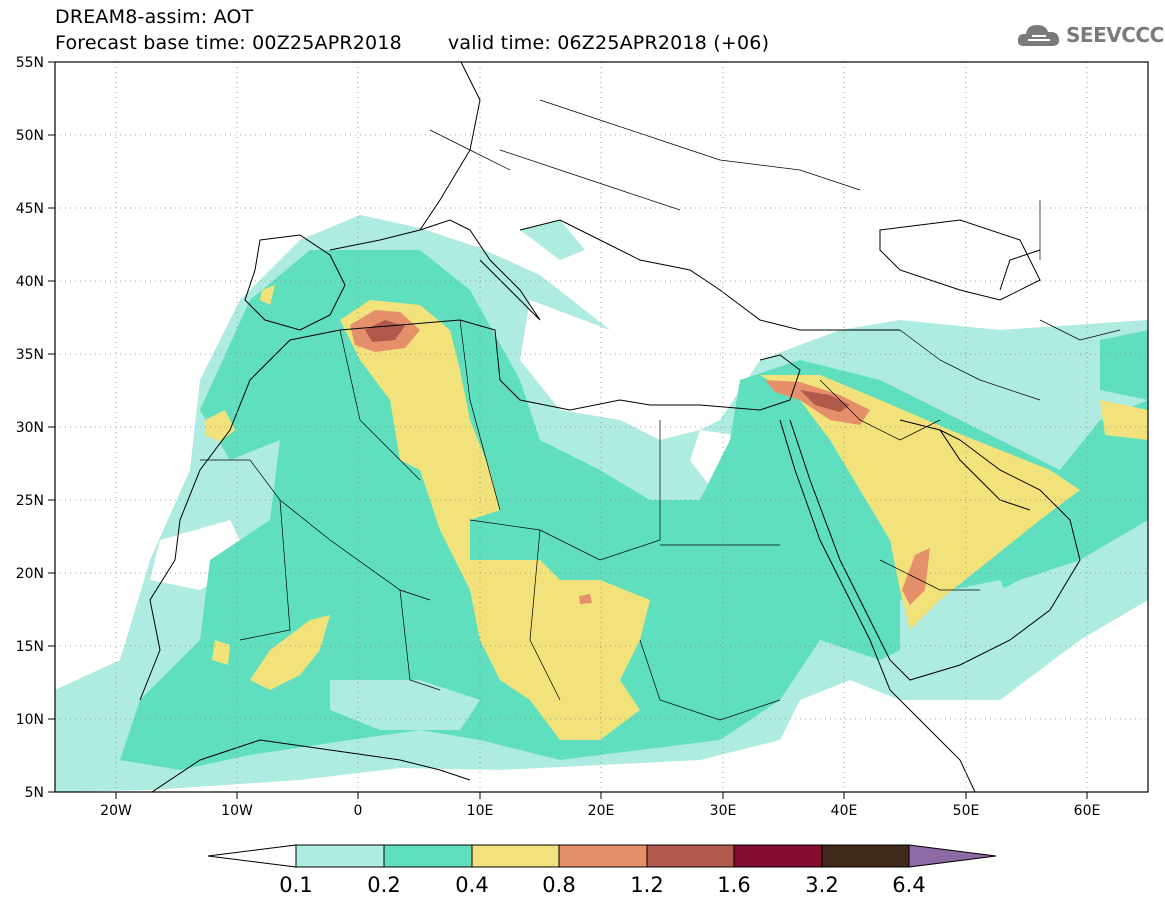 The height and width of the screenshot is (905, 1165). Describe the element at coordinates (116, 811) in the screenshot. I see `lon-label: 20W` at that location.